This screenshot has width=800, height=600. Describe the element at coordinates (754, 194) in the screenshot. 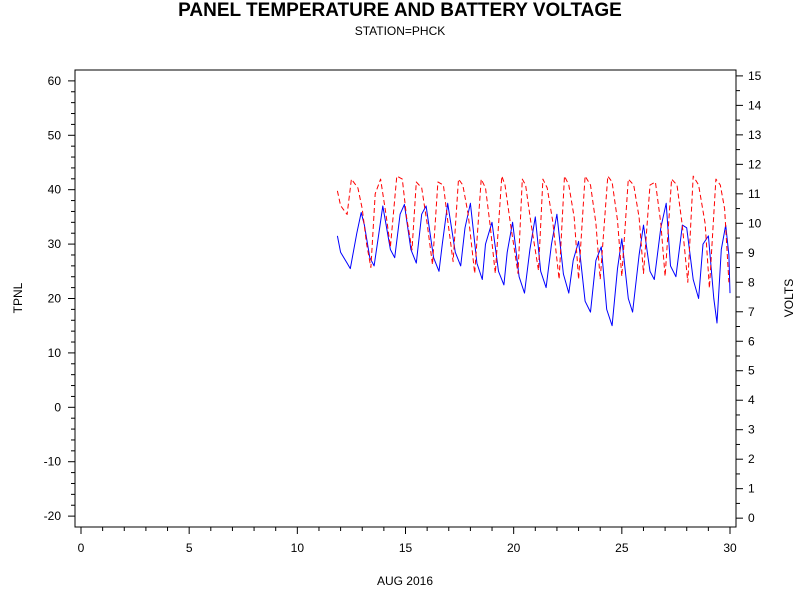

I see `y-right-tick-label: 11` at that location.